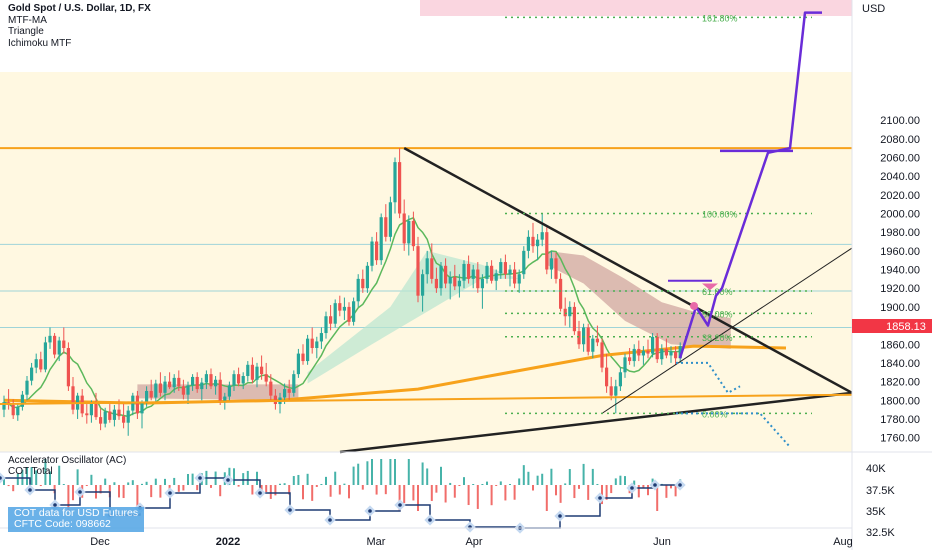  What do you see at coordinates (727, 330) in the screenshot?
I see `channel-line` at bounding box center [727, 330].